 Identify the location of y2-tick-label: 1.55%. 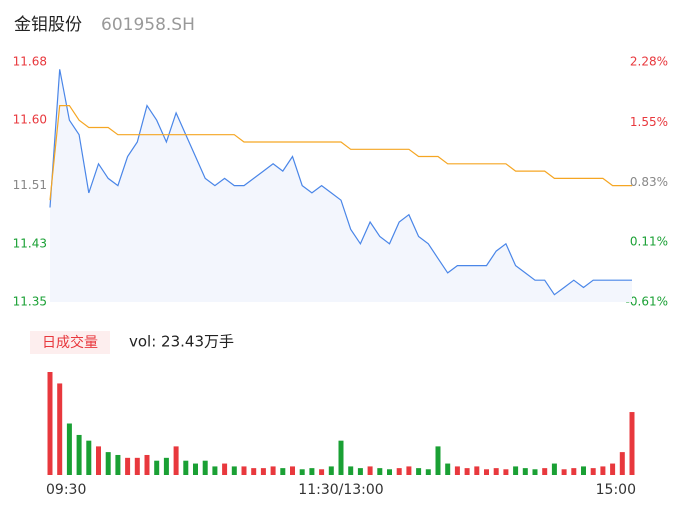
(649, 122).